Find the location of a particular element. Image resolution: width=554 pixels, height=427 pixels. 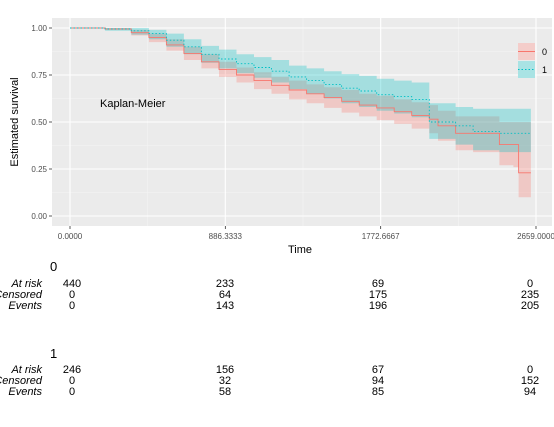

y-tick-label: 1.00 is located at coordinates (39, 28).